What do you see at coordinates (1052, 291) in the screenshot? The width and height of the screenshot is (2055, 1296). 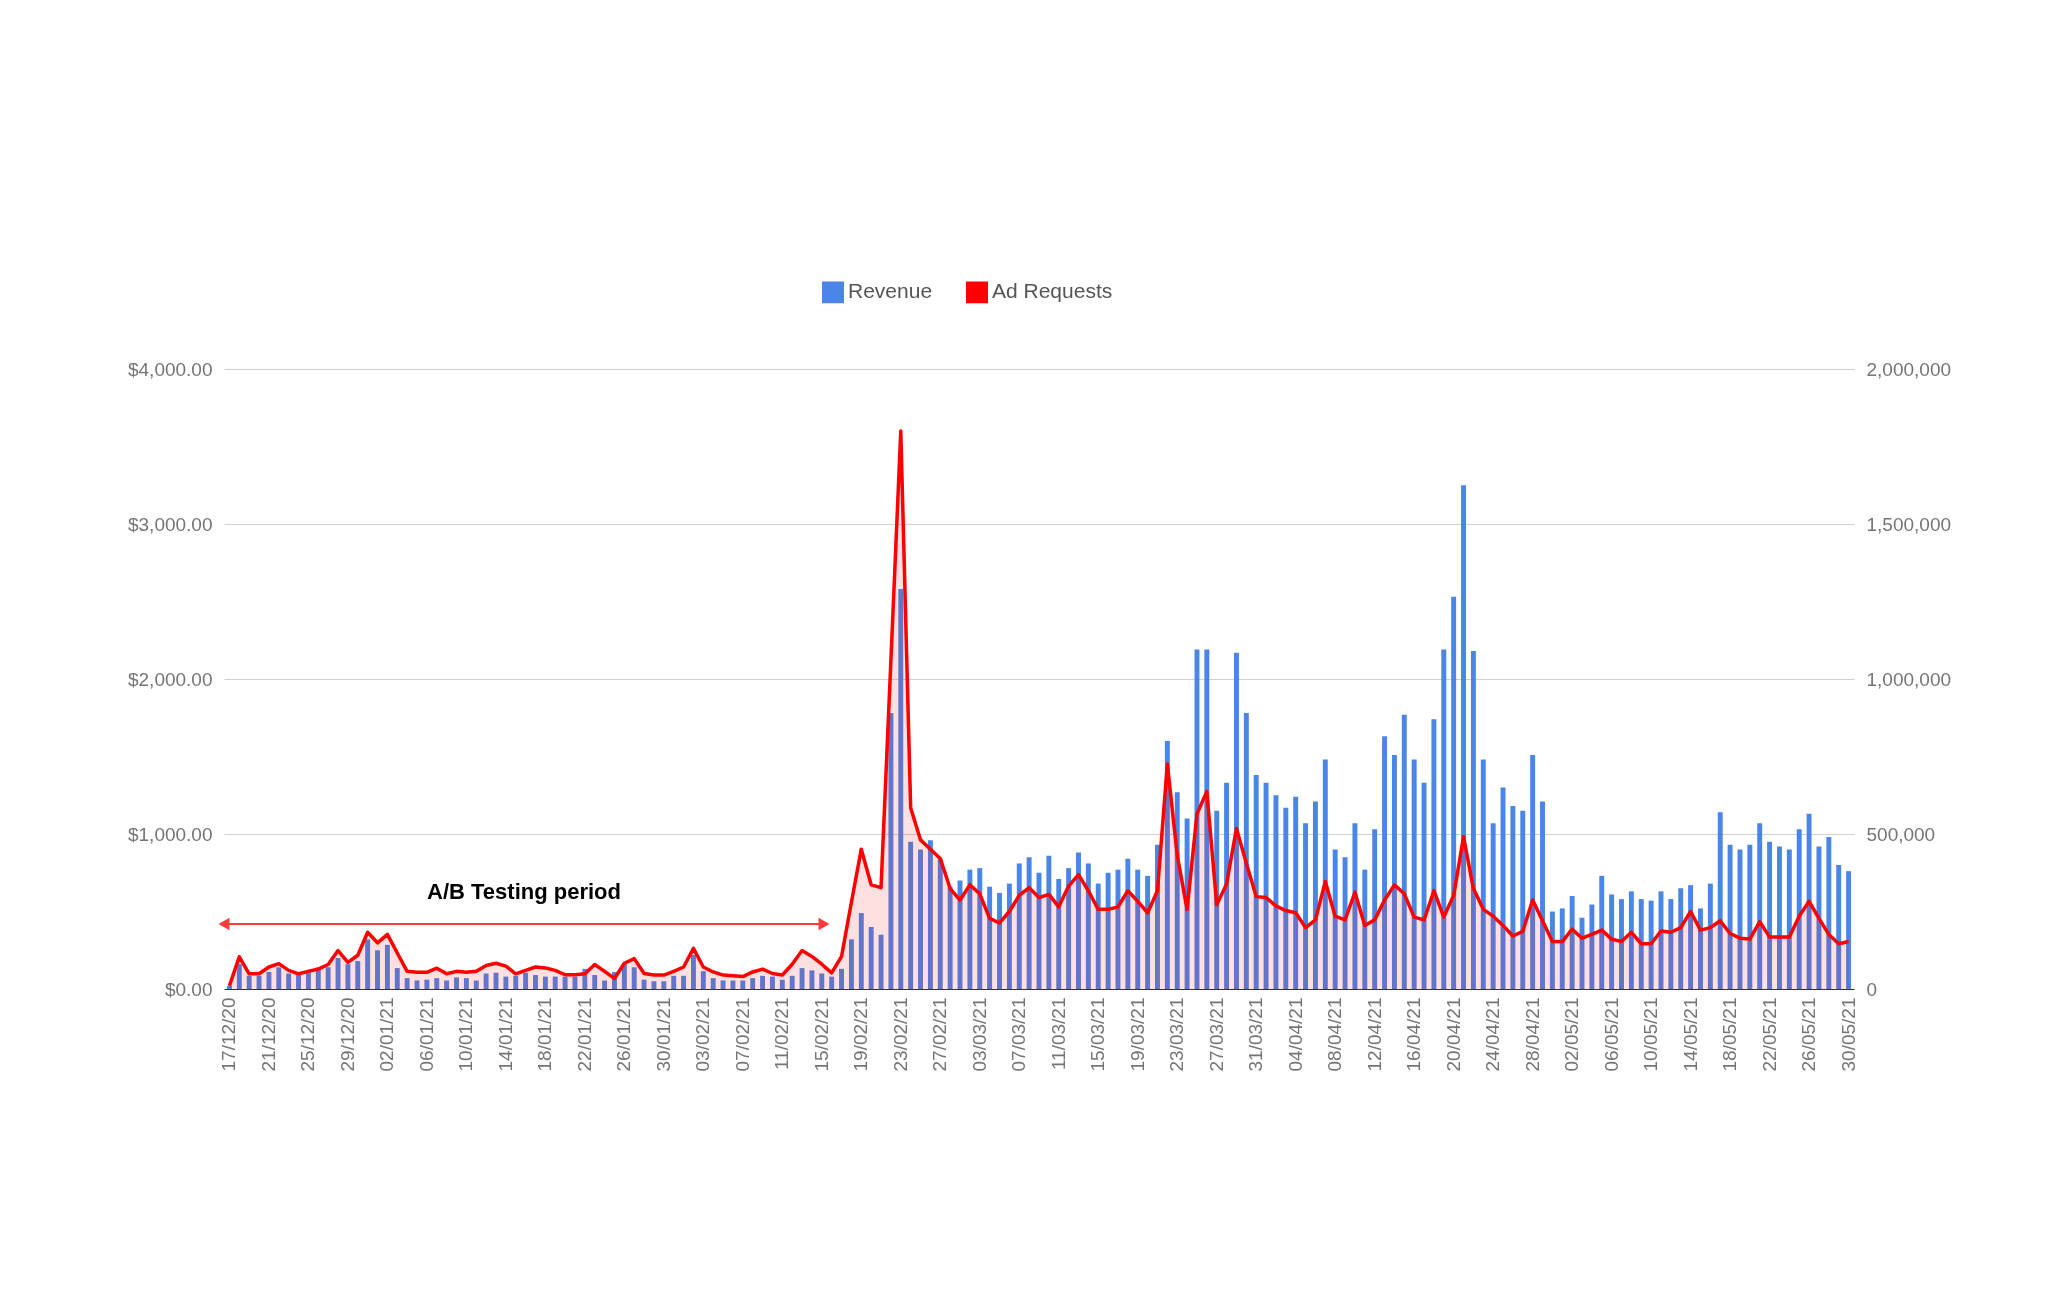 I see `legend-label: Ad Requests` at bounding box center [1052, 291].